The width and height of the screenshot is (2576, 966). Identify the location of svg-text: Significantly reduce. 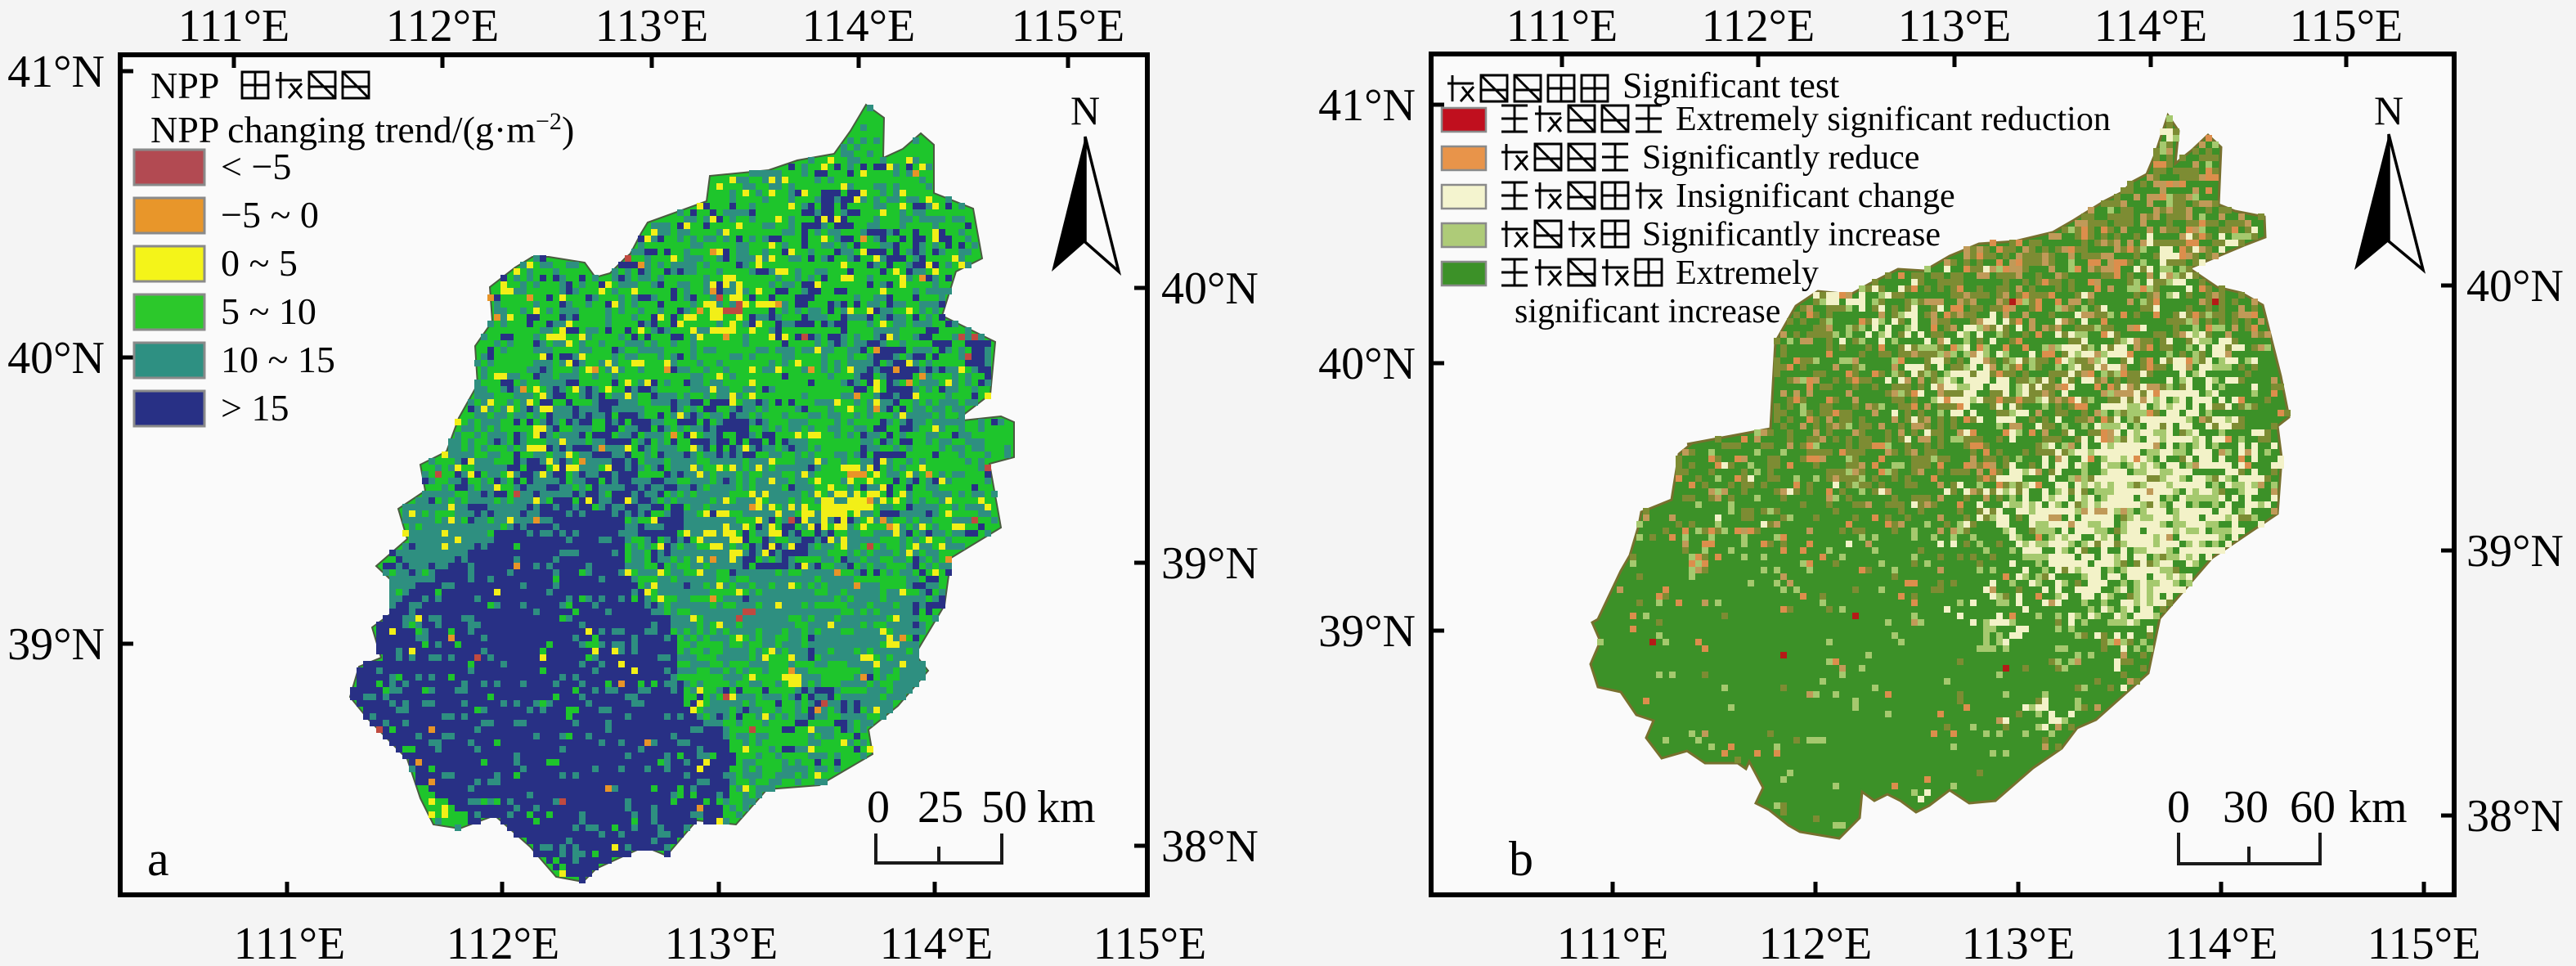
(1781, 158).